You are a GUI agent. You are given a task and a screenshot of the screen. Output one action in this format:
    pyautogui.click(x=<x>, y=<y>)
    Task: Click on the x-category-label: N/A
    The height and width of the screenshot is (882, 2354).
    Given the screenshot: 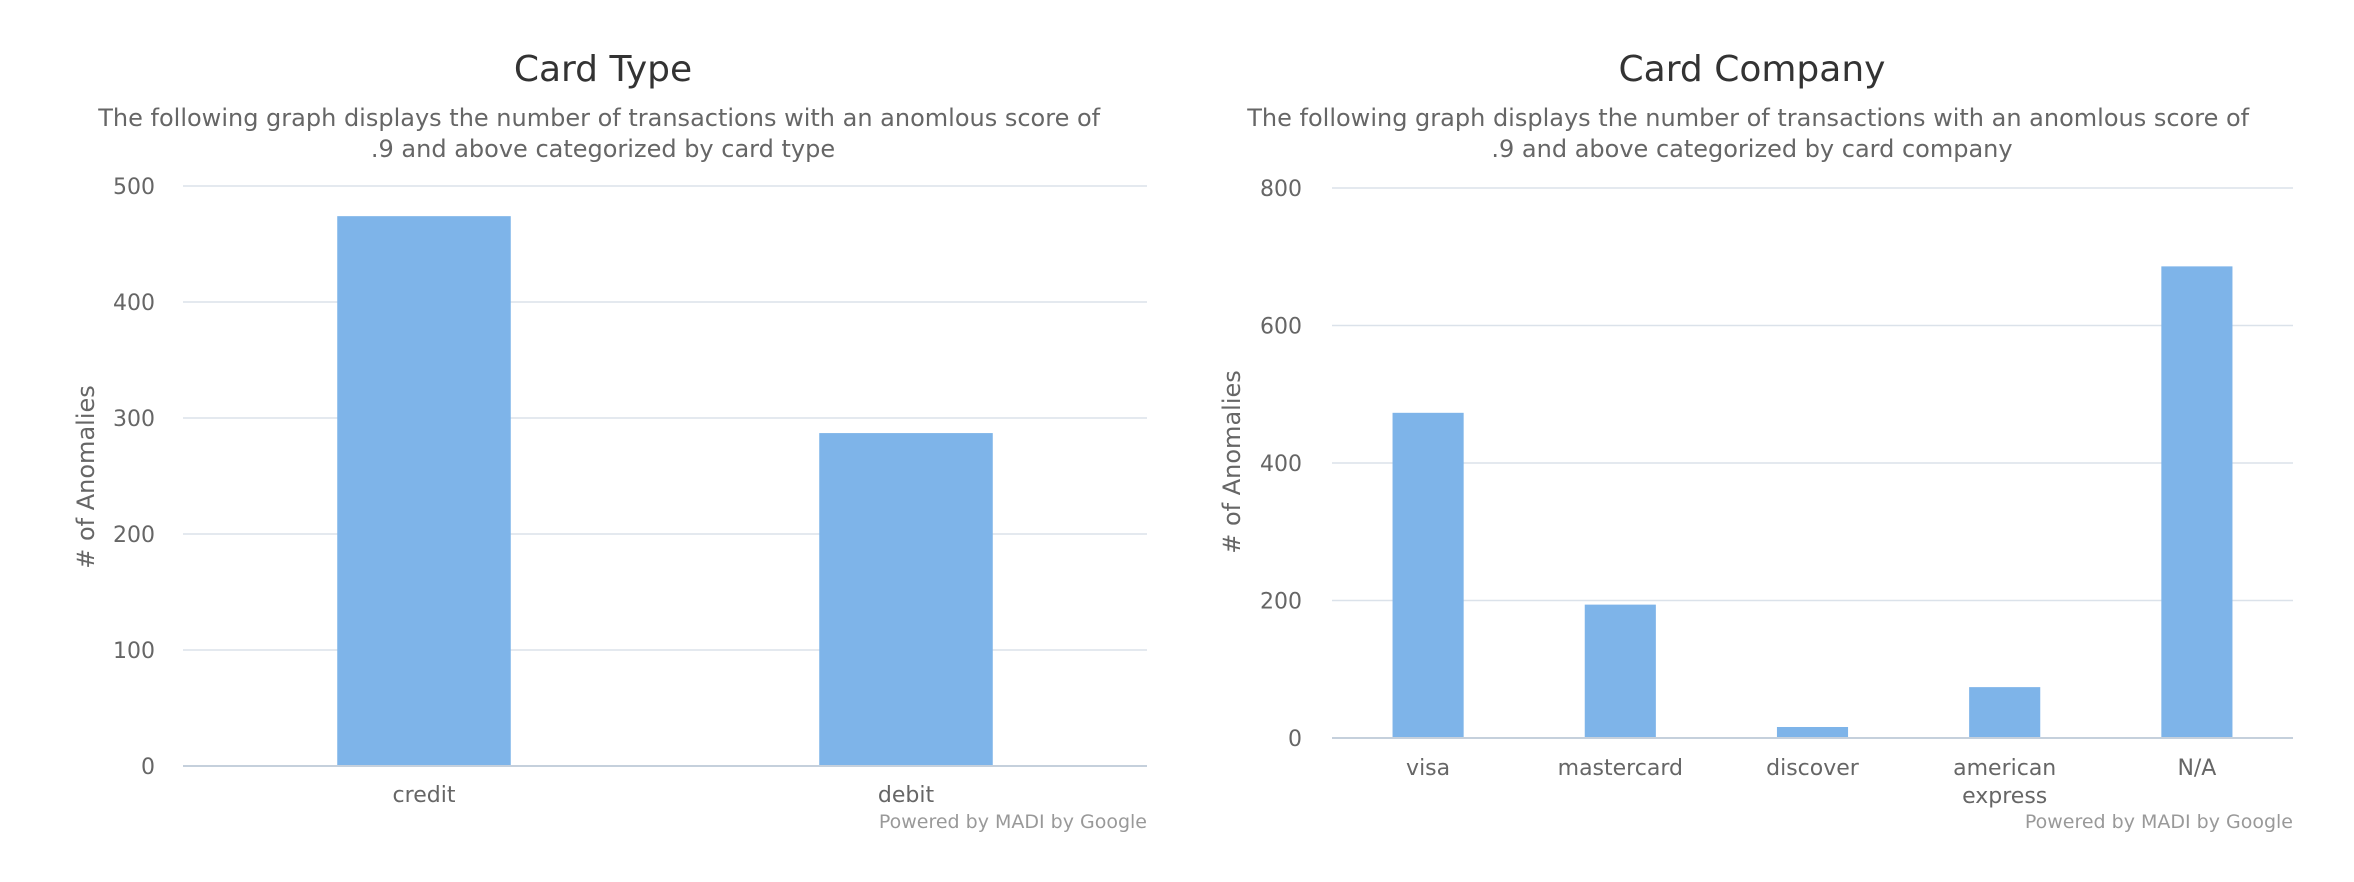 What is the action you would take?
    pyautogui.click(x=2196, y=768)
    